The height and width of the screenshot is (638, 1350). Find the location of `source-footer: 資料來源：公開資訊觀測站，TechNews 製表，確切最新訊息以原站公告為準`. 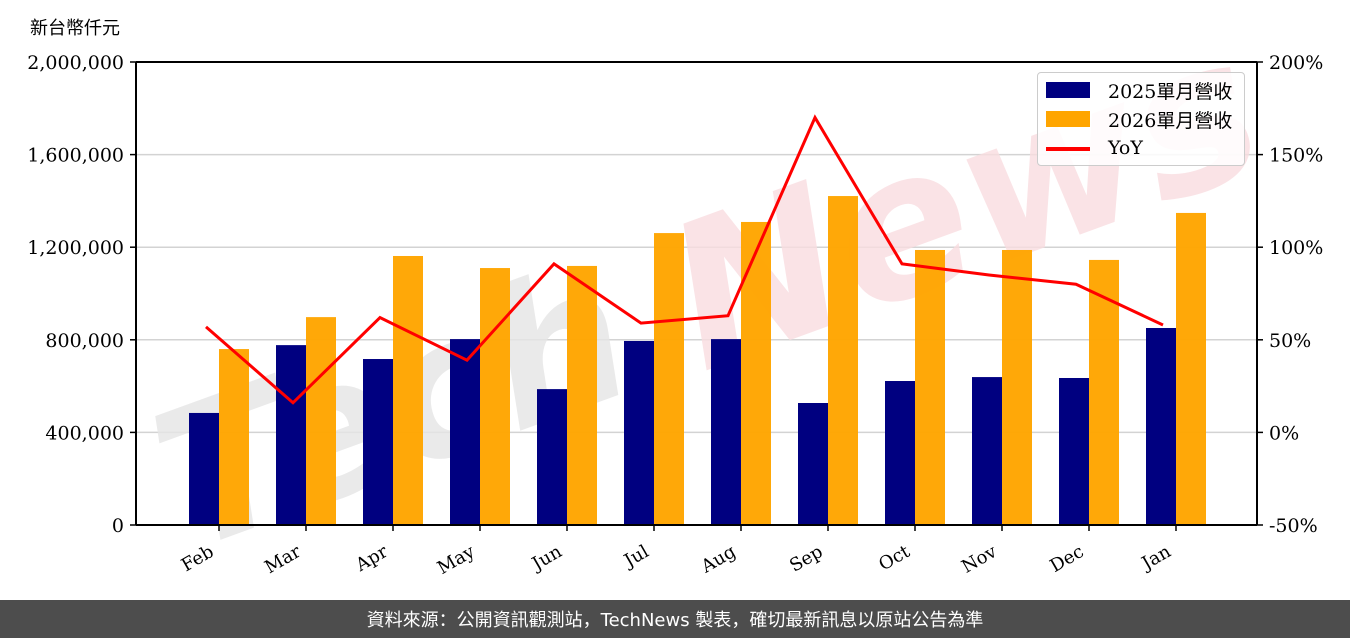

source-footer: 資料來源：公開資訊觀測站，TechNews 製表，確切最新訊息以原站公告為準 is located at coordinates (675, 619).